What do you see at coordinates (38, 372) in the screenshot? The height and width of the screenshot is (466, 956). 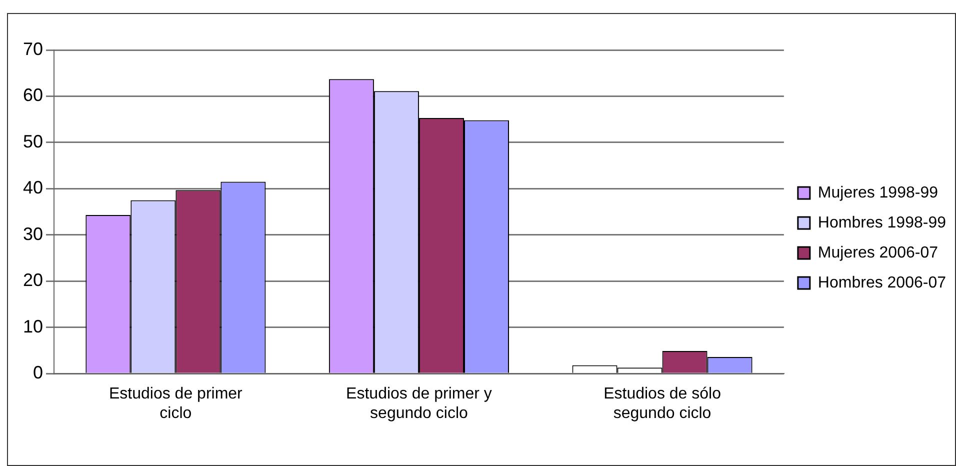 I see `y-tick-label: 0` at bounding box center [38, 372].